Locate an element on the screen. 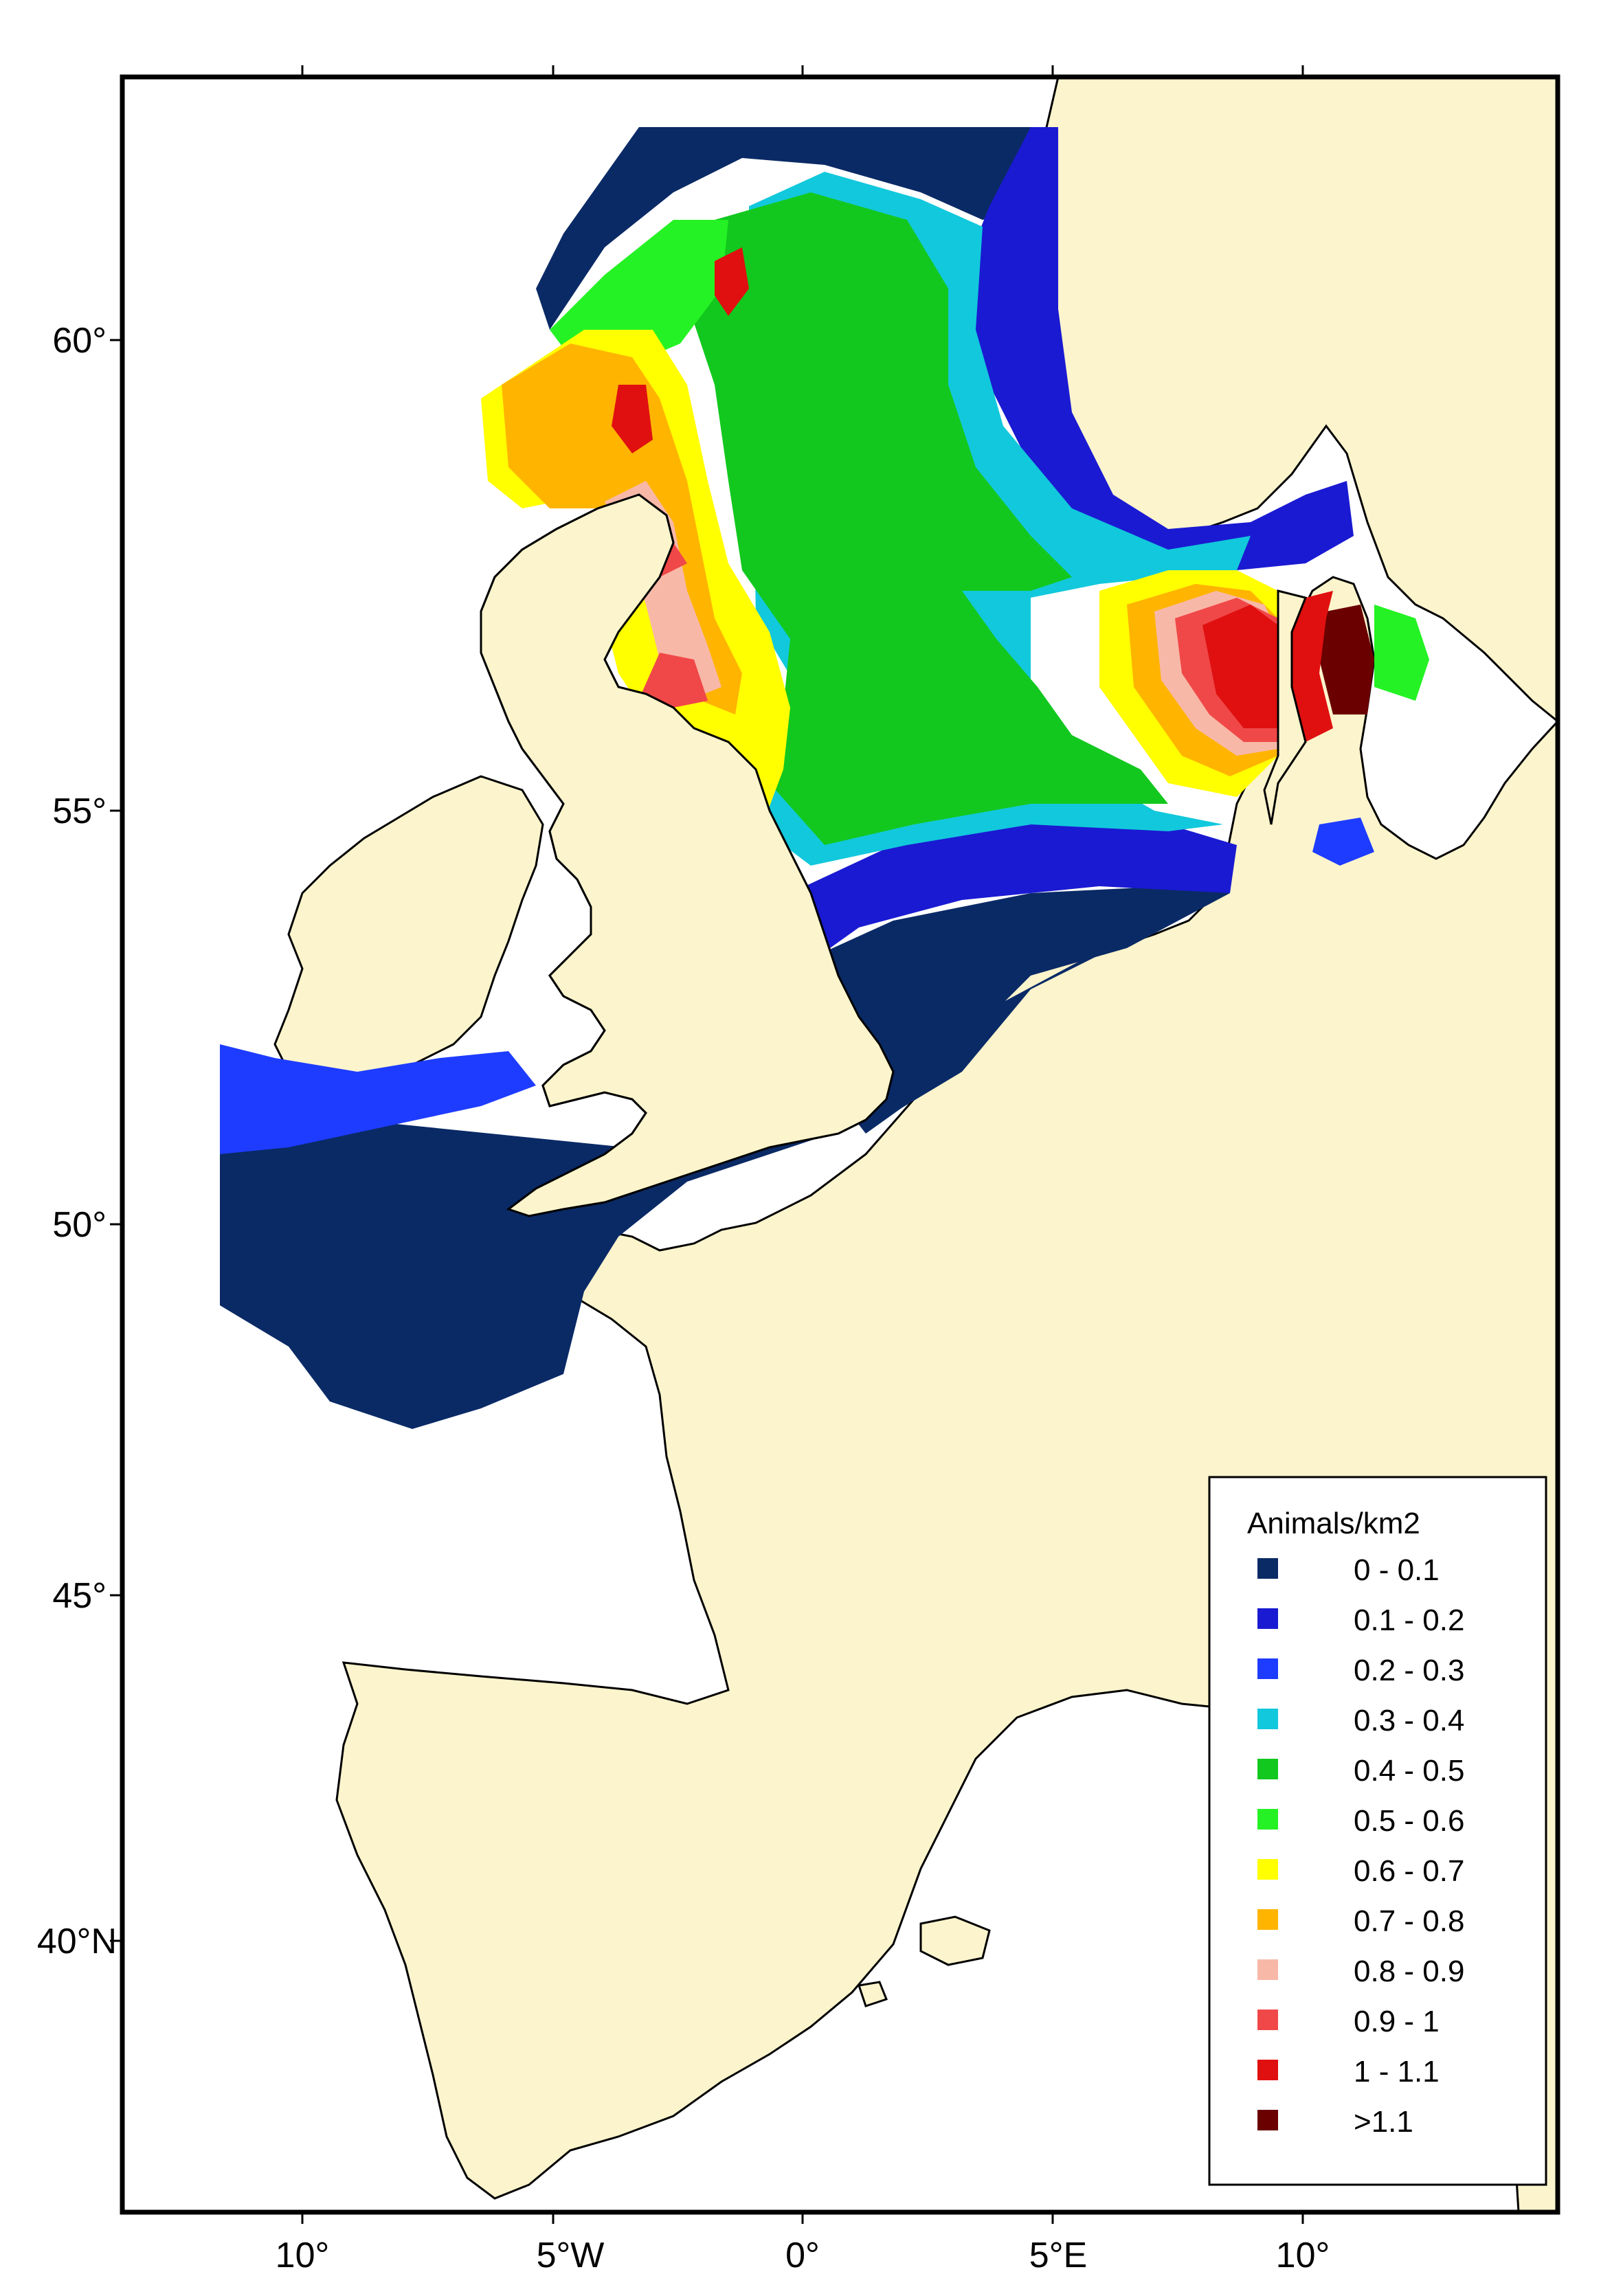 This screenshot has width=1623, height=2296. density-0-0.1-north is located at coordinates (783, 228).